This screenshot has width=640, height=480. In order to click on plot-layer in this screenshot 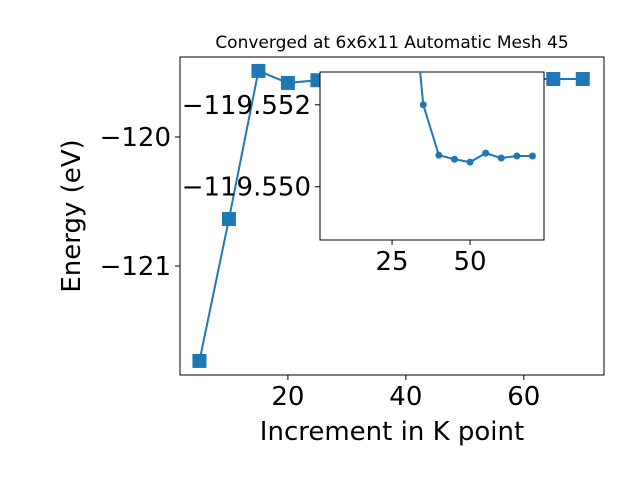, I will do `click(477, 119)`.